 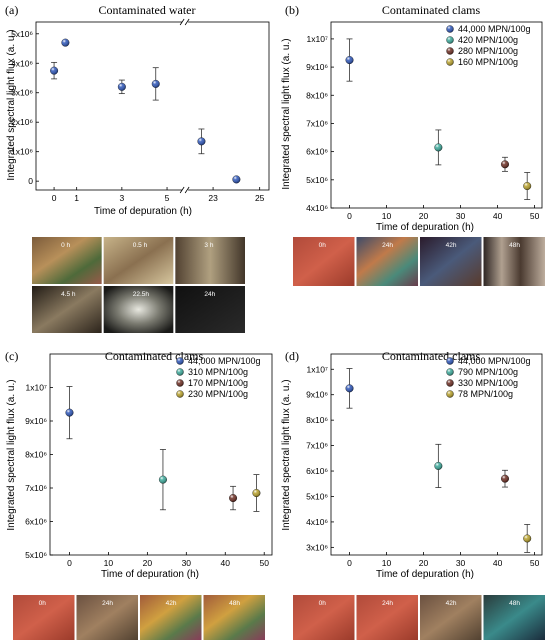 What do you see at coordinates (187, 563) in the screenshot?
I see `x-tick-label: 30` at bounding box center [187, 563].